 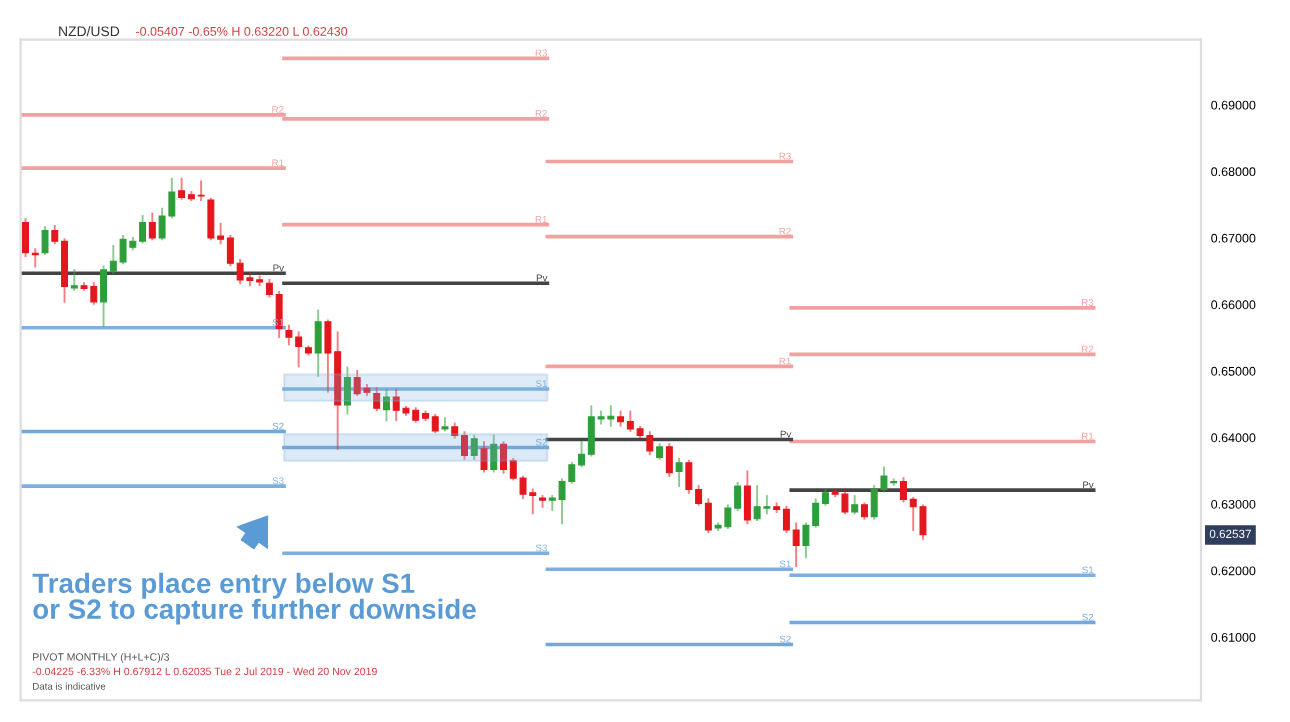 What do you see at coordinates (254, 598) in the screenshot?
I see `annotation: Traders place entry below S1 or S2 to capture further downside` at bounding box center [254, 598].